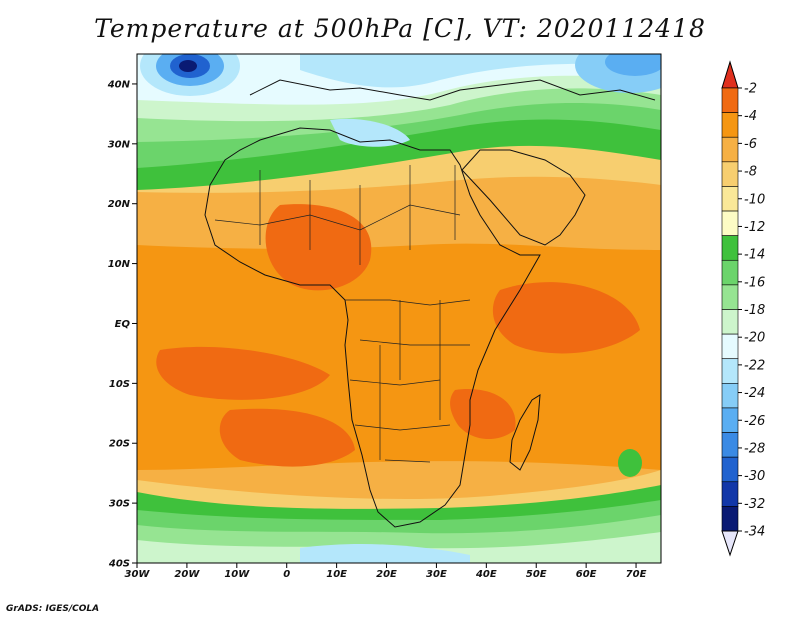  What do you see at coordinates (750, 89) in the screenshot?
I see `colorbar-label: -2` at bounding box center [750, 89].